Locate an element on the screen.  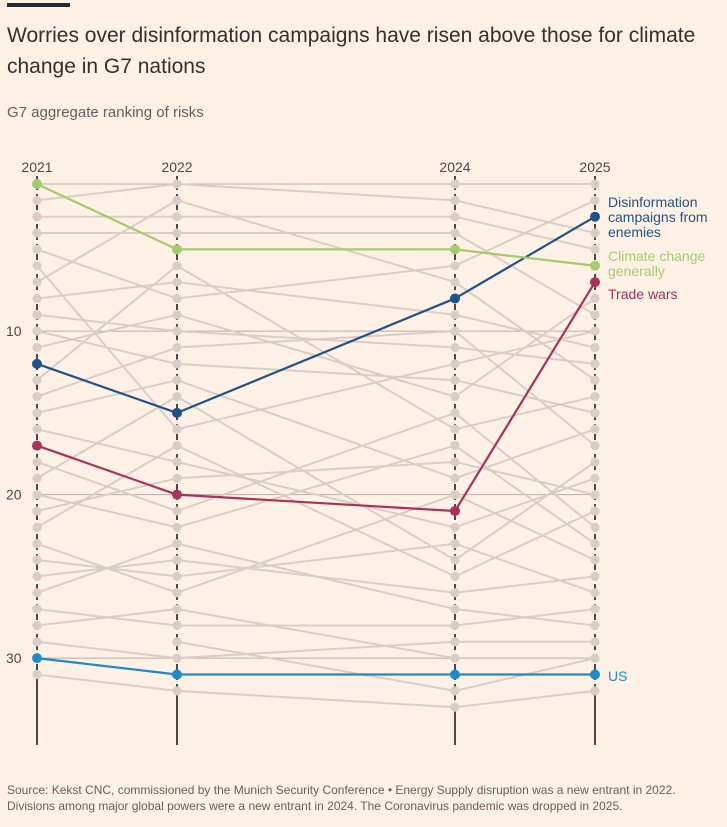
series-label-line: enemies is located at coordinates (634, 232).